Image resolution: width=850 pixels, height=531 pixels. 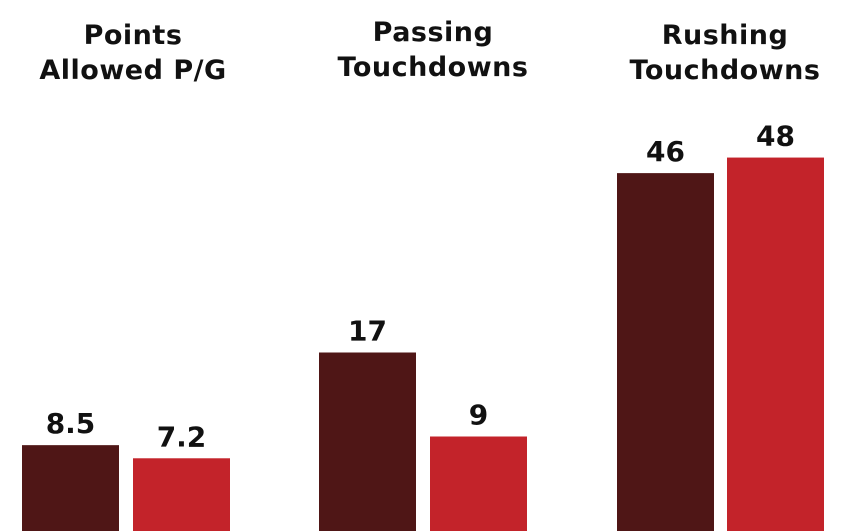 What do you see at coordinates (133, 53) in the screenshot?
I see `chart-title-points-allowed: Points Allowed P/G` at bounding box center [133, 53].